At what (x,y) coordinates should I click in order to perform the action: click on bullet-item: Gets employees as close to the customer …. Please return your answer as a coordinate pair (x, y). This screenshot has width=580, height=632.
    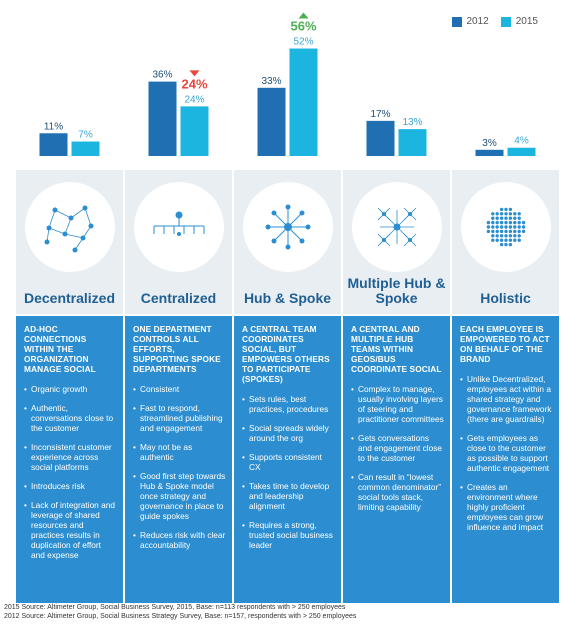
    Looking at the image, I should click on (506, 453).